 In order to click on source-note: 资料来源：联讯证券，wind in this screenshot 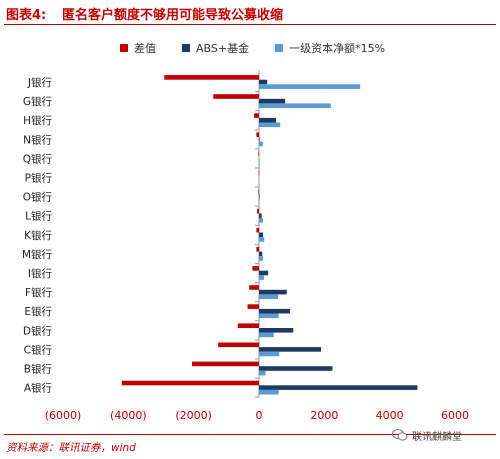, I will do `click(71, 448)`.